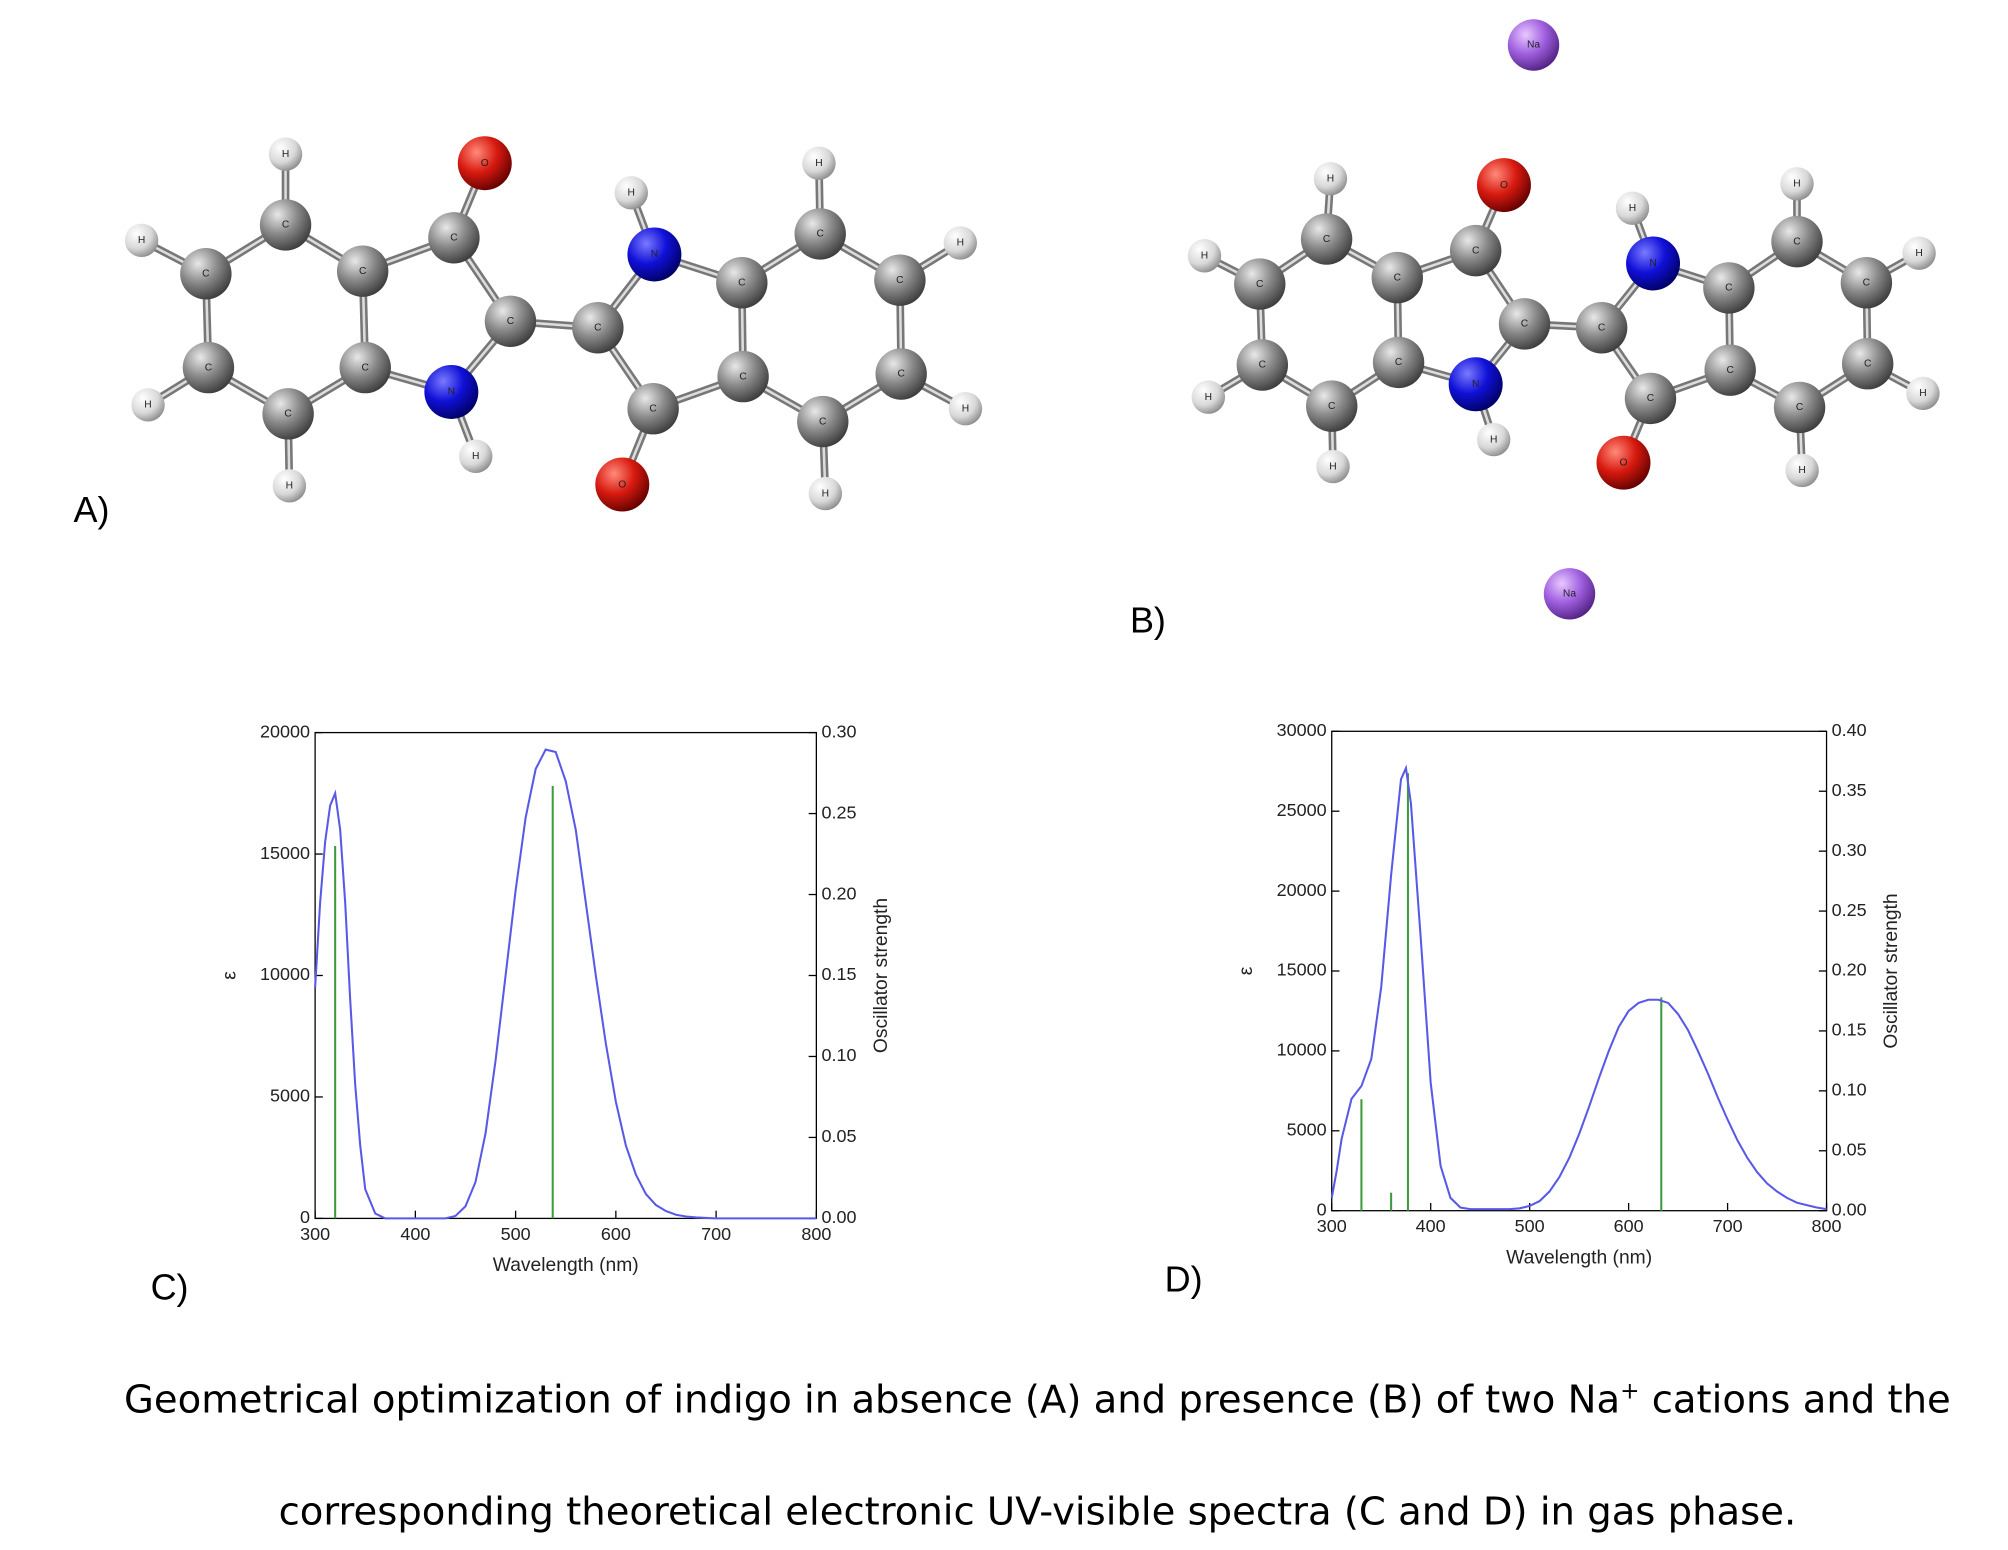 This screenshot has height=1550, width=2008. What do you see at coordinates (1849, 790) in the screenshot?
I see `y2-tick-label: 0.35` at bounding box center [1849, 790].